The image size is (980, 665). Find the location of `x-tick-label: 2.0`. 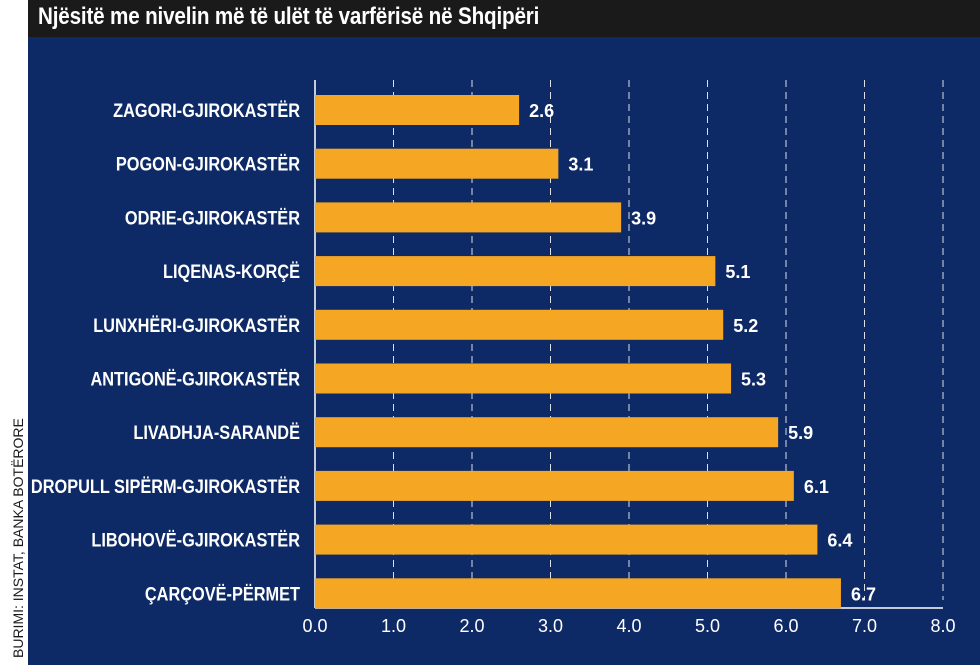

x-tick-label: 2.0 is located at coordinates (471, 626).